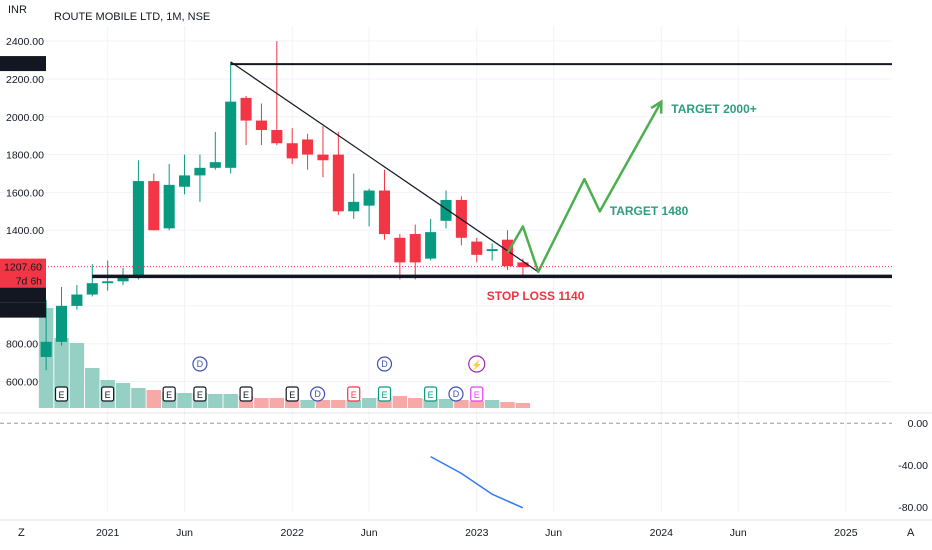  I want to click on annotation-label: TARGET 2000+, so click(713, 109).